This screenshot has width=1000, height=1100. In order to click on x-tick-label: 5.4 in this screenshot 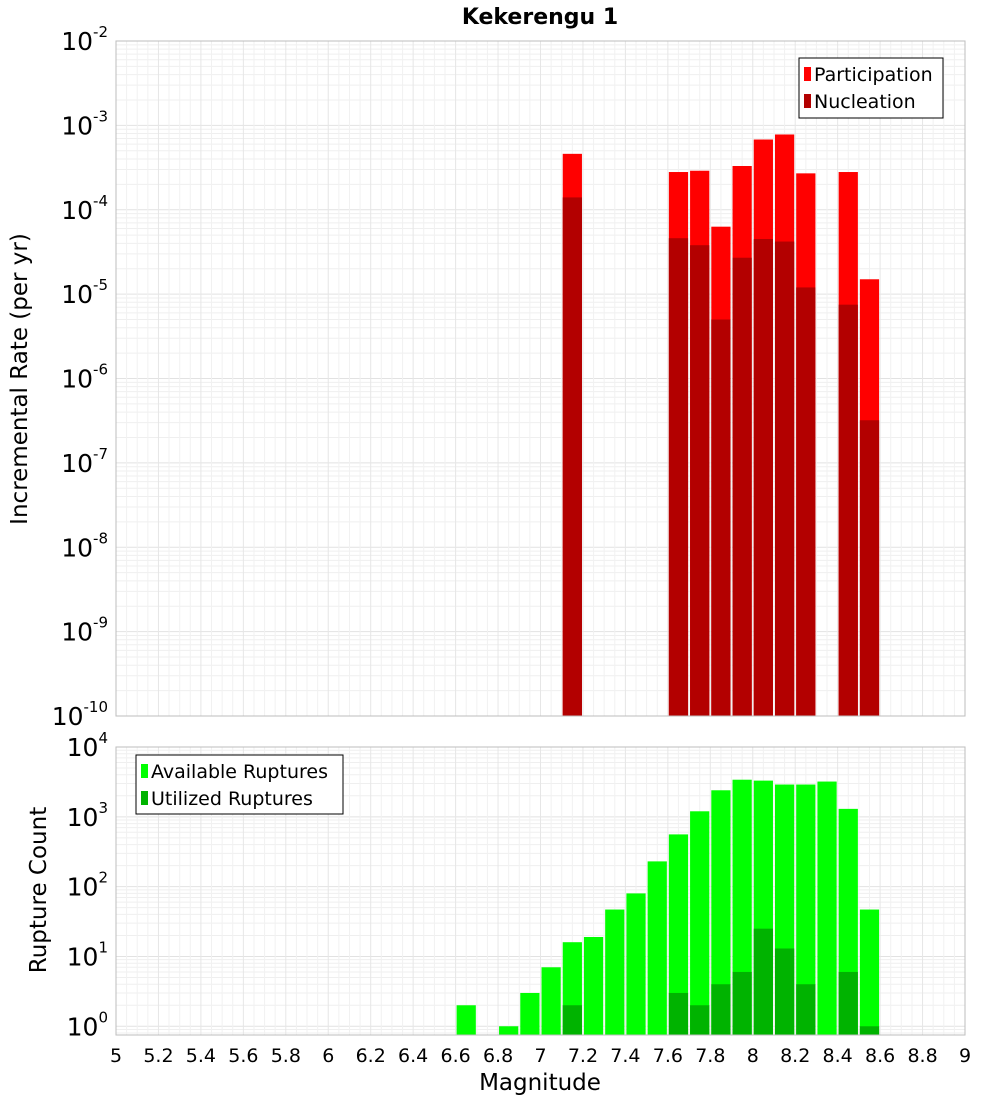, I will do `click(201, 1056)`.